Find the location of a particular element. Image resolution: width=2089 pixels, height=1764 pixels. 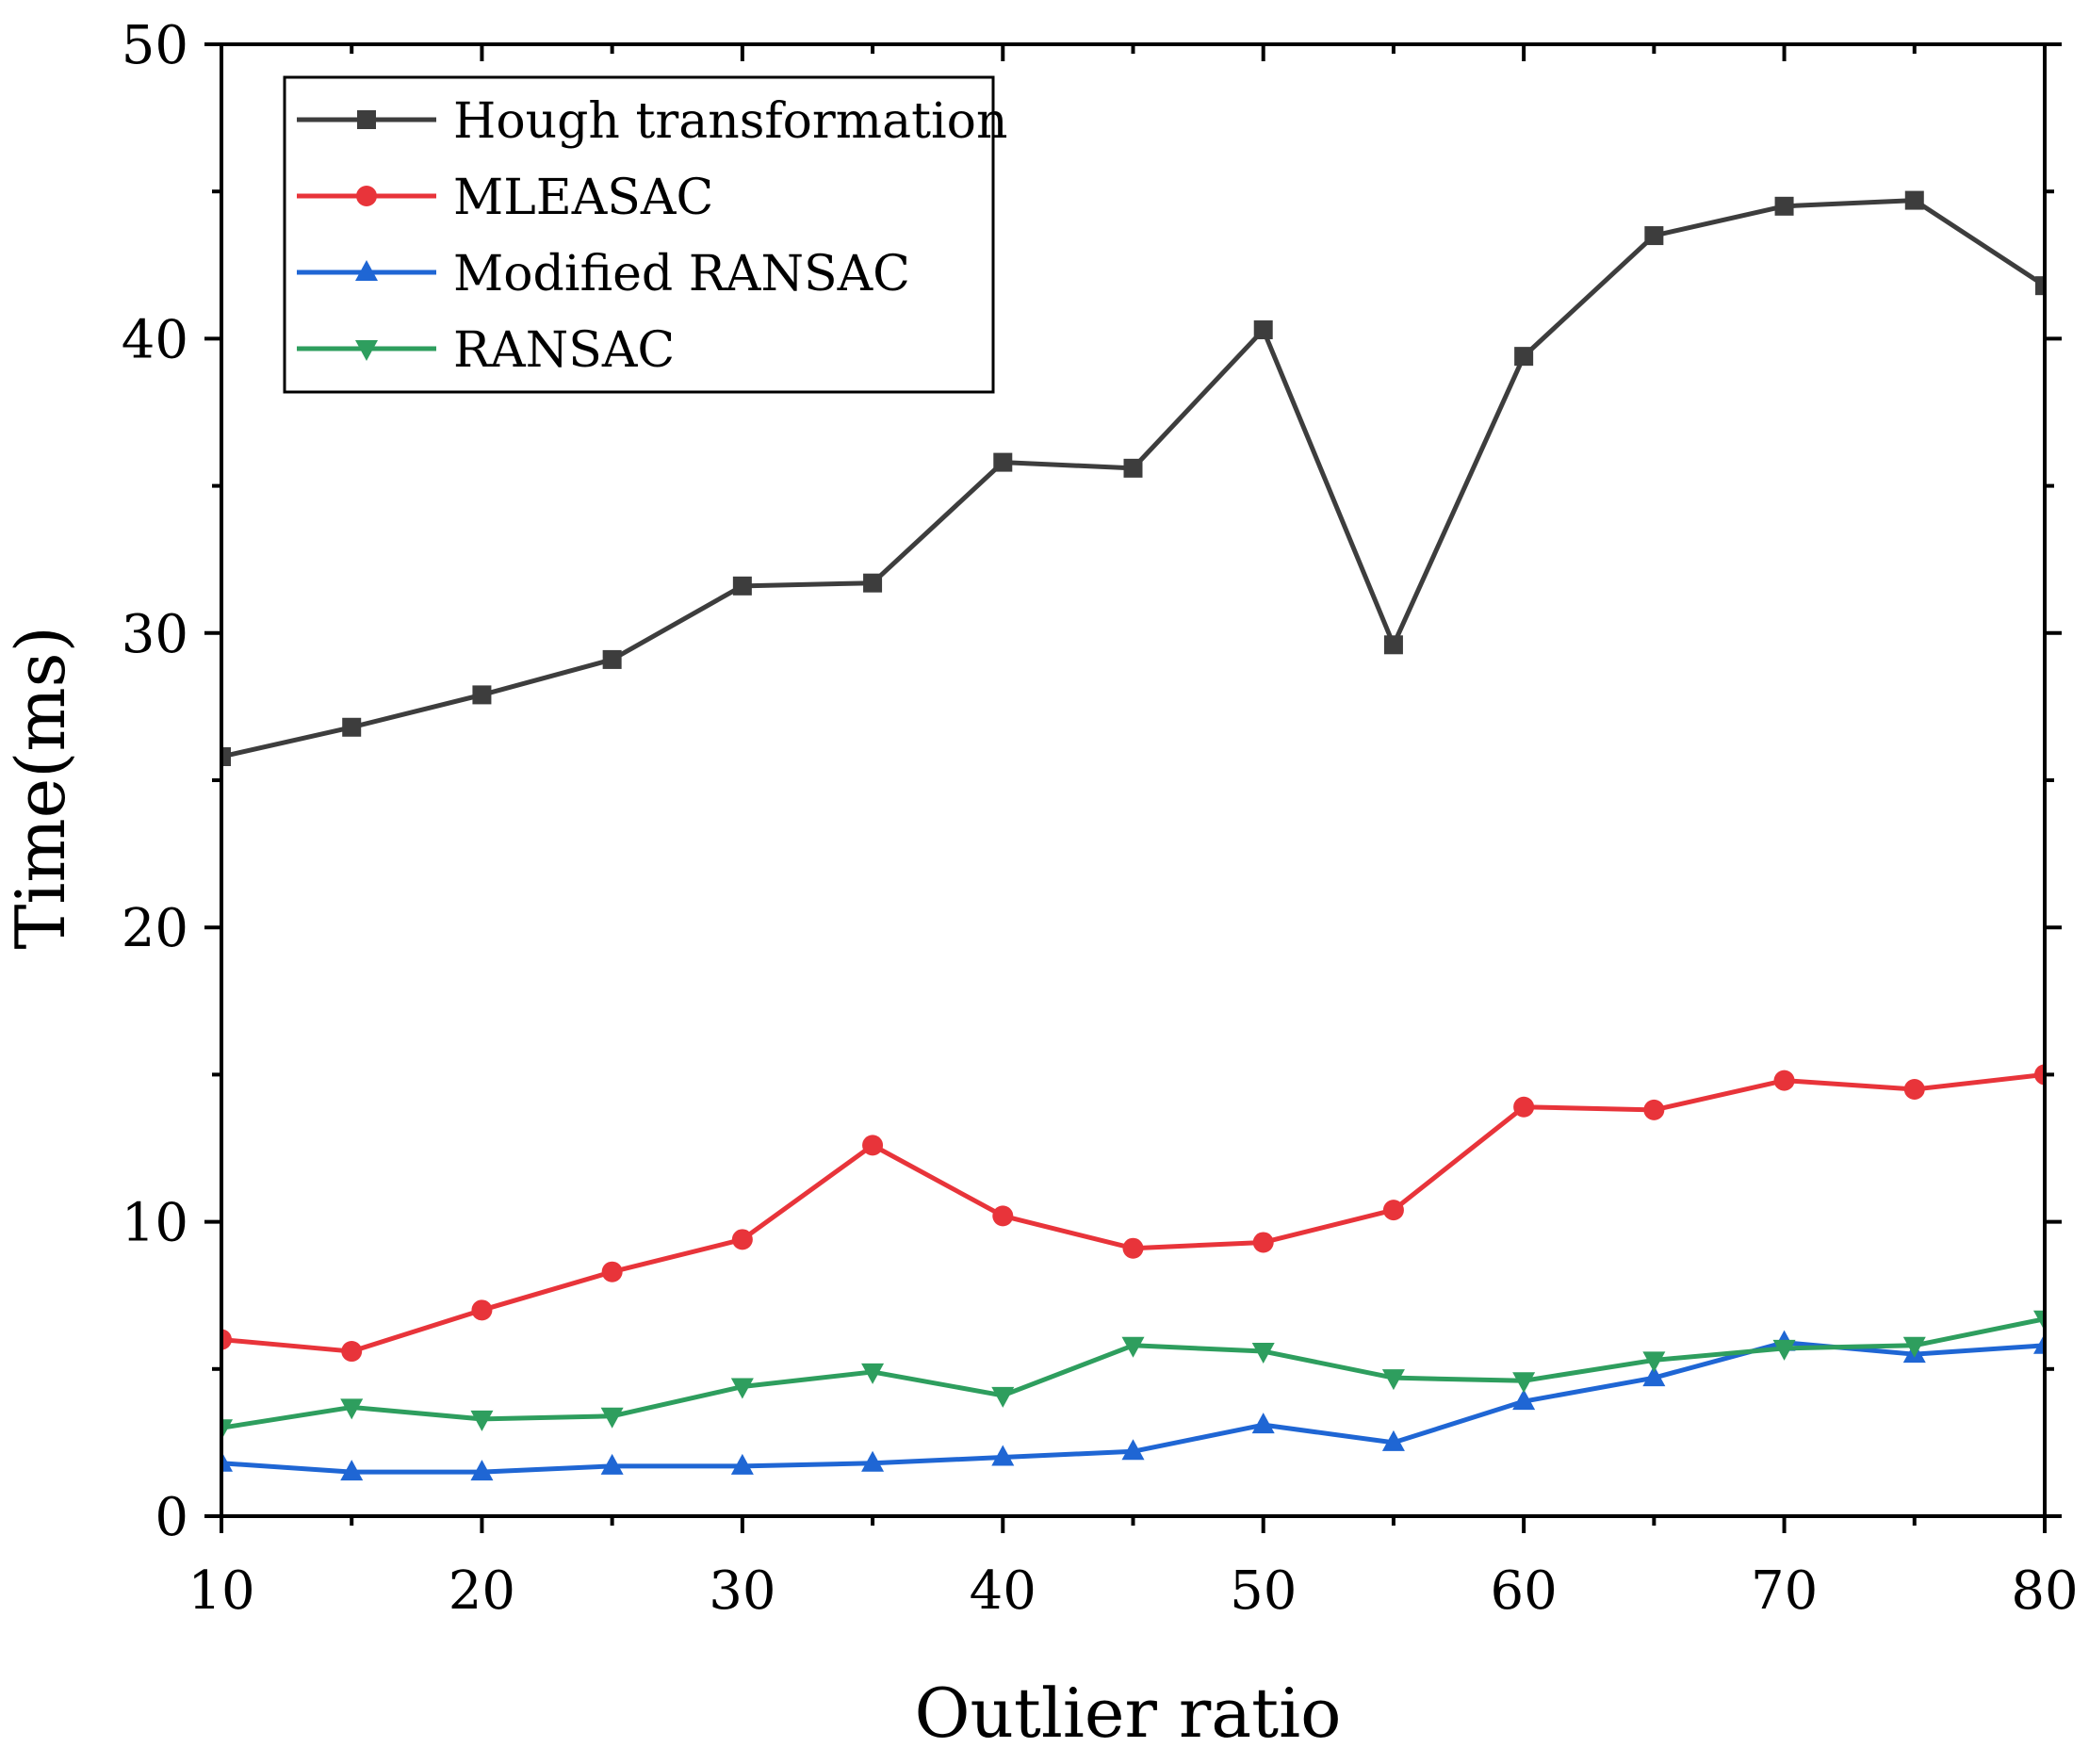

y-tick-label: 40 is located at coordinates (155, 340).